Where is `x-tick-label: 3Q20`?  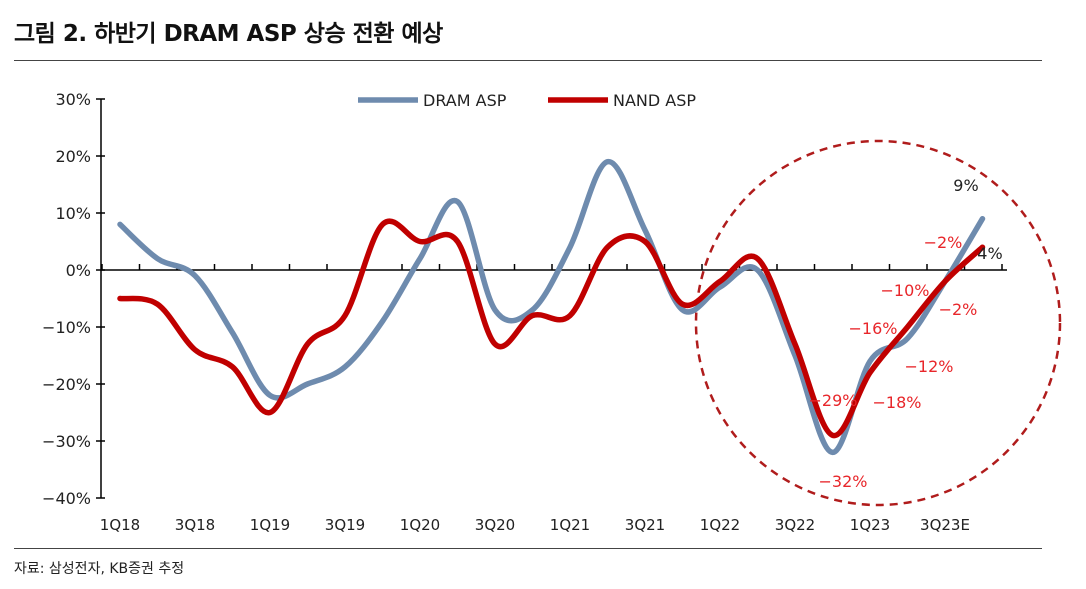
x-tick-label: 3Q20 is located at coordinates (495, 525).